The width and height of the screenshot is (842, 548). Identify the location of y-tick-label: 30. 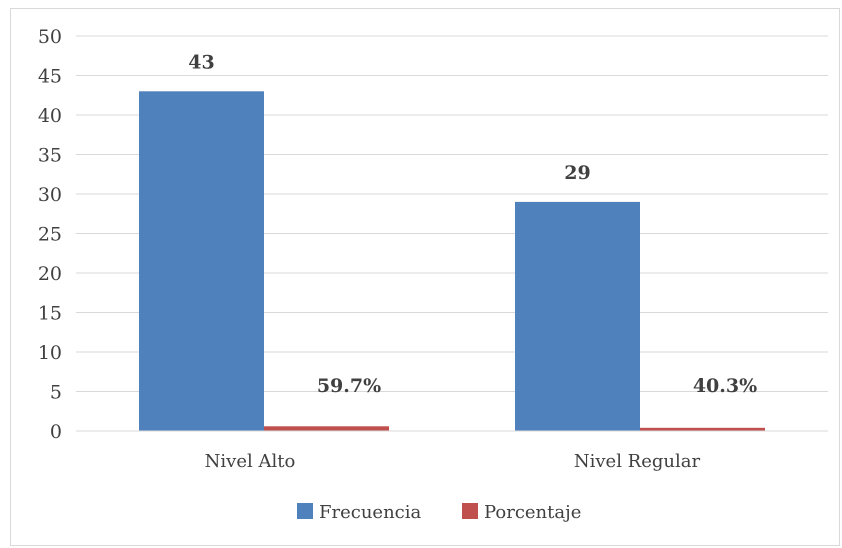
(50, 195).